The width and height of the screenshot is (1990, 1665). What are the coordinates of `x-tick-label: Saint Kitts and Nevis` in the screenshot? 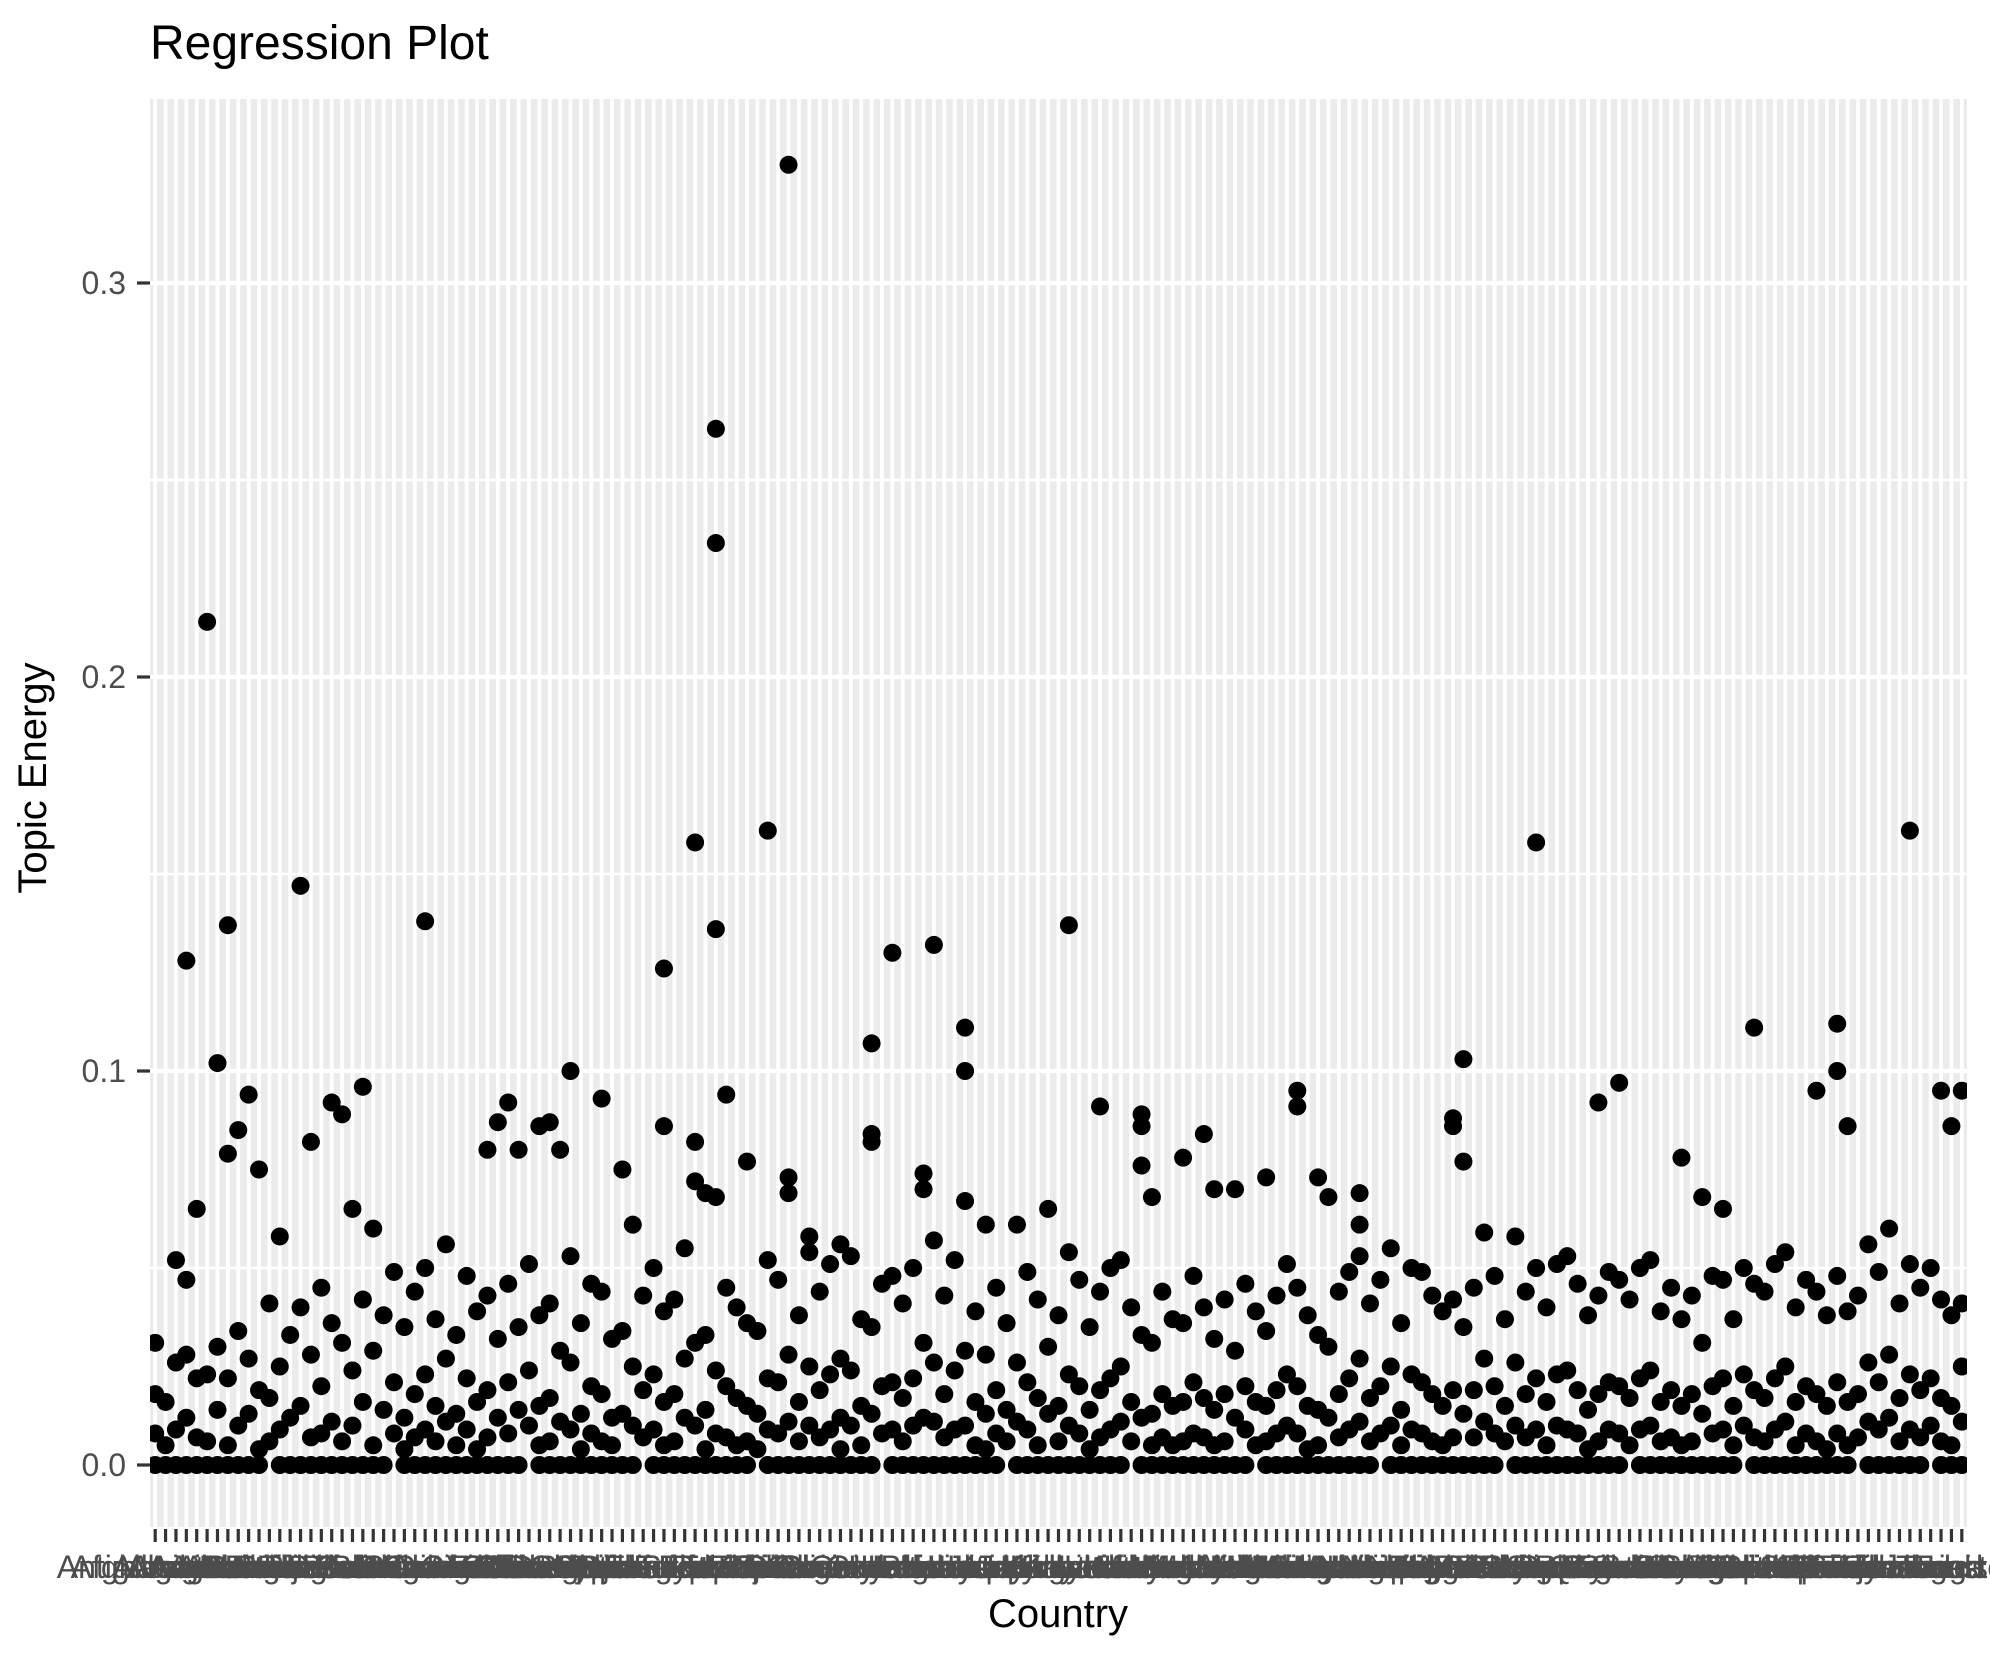 It's located at (1629, 1567).